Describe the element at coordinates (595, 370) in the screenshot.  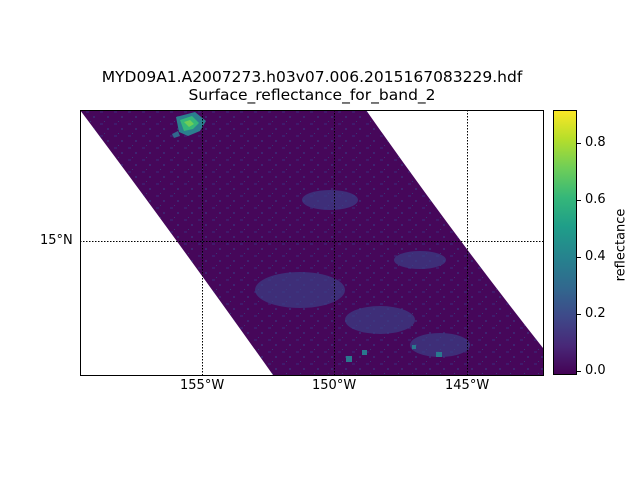
I see `colorbar-tick-label: 0.0` at that location.